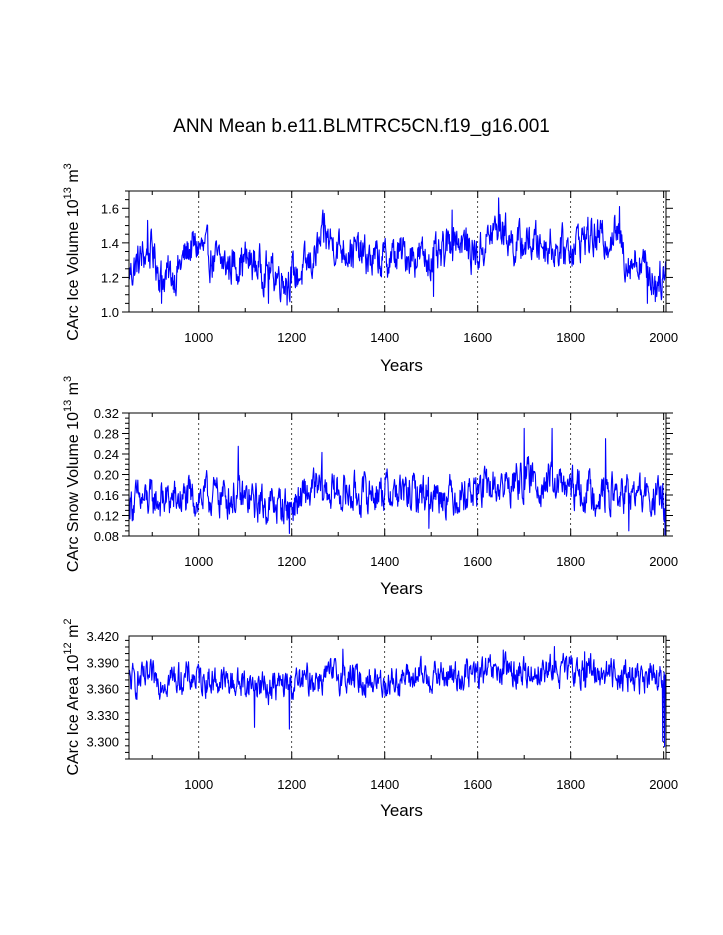  What do you see at coordinates (106, 475) in the screenshot?
I see `y-tick-label: 0.20` at bounding box center [106, 475].